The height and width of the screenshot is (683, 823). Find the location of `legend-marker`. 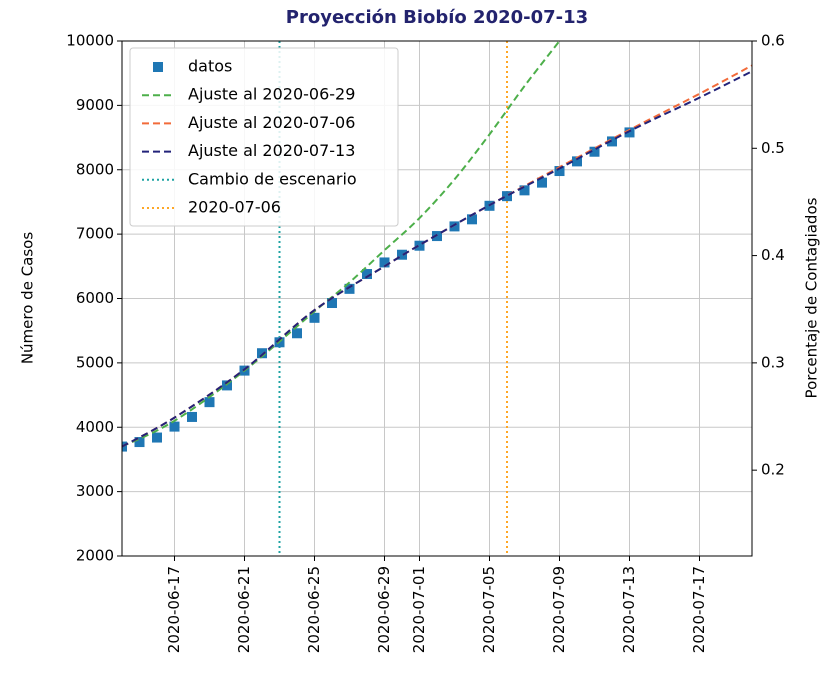

legend-marker is located at coordinates (158, 67).